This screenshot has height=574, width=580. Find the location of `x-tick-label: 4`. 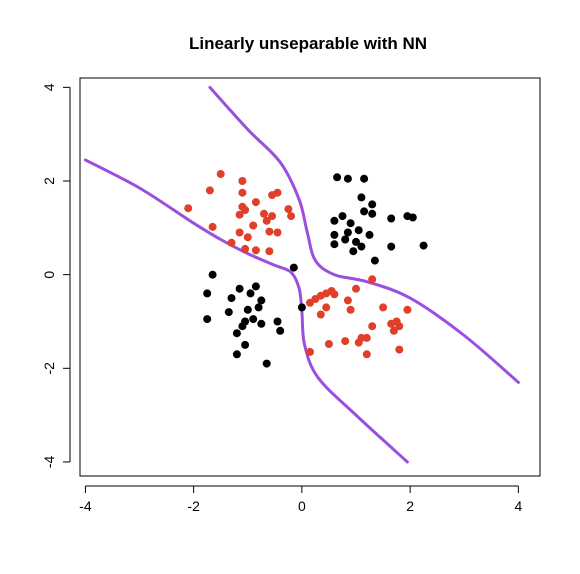

x-tick-label: 4 is located at coordinates (518, 506).